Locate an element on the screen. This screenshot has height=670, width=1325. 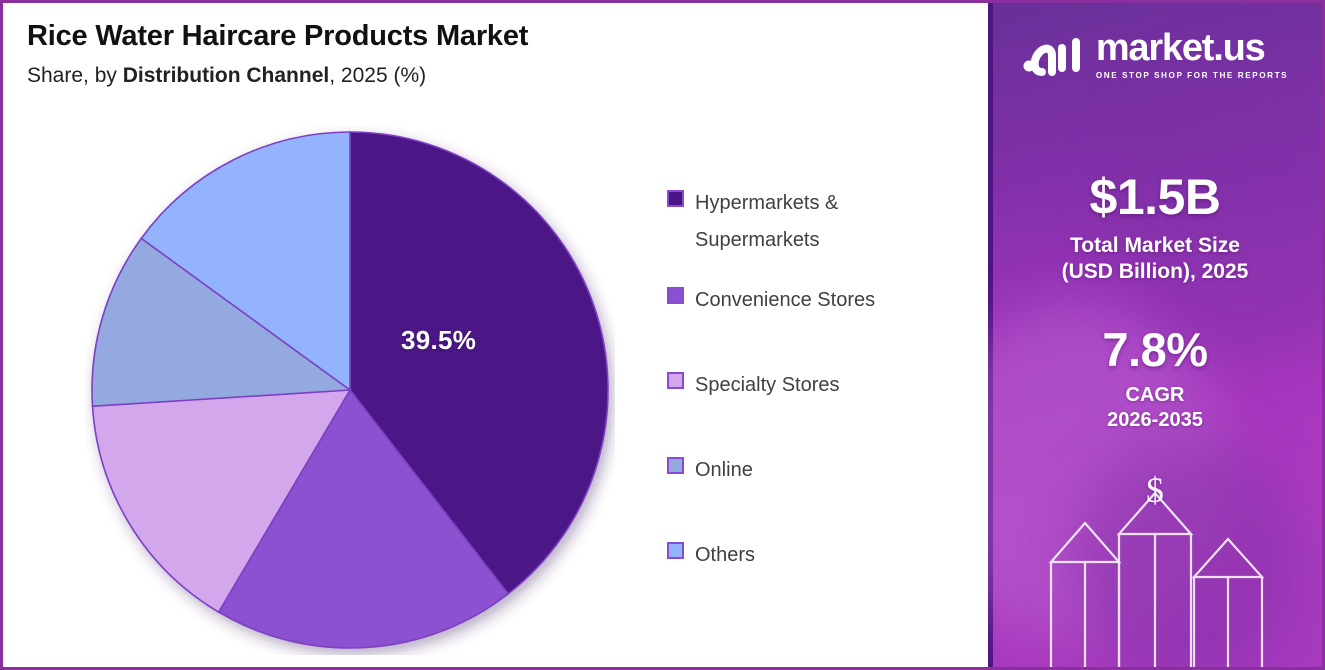
pie-slice-label-hypermarkets: 39.5% is located at coordinates (439, 340).